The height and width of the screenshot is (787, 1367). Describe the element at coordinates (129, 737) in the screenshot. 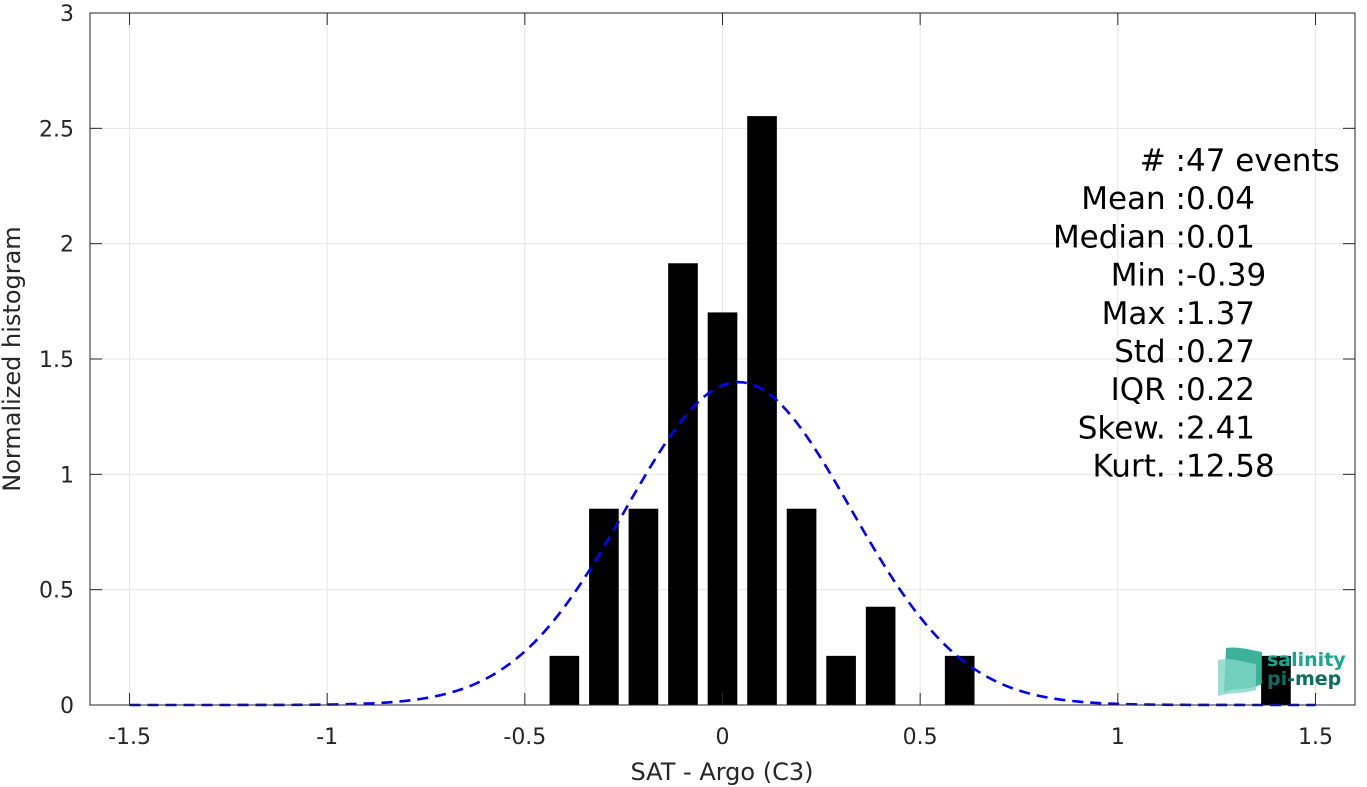

I see `x-tick-label: -1.5` at that location.